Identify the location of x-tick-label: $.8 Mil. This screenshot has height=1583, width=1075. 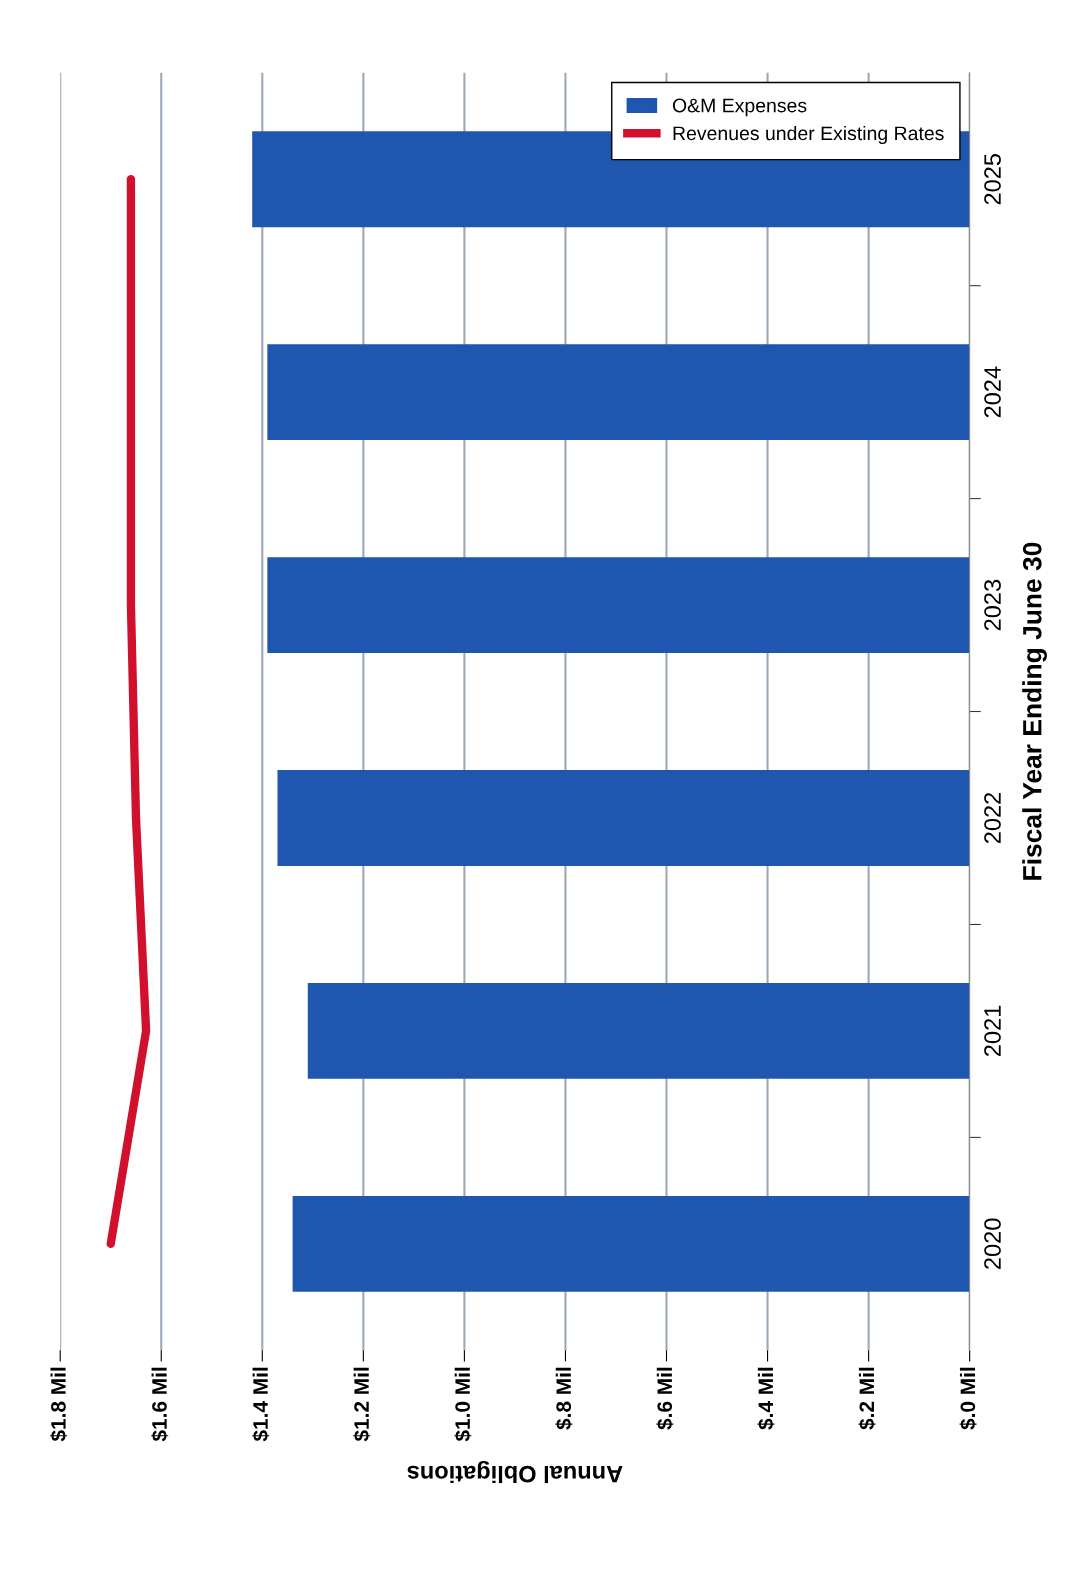
(564, 1398).